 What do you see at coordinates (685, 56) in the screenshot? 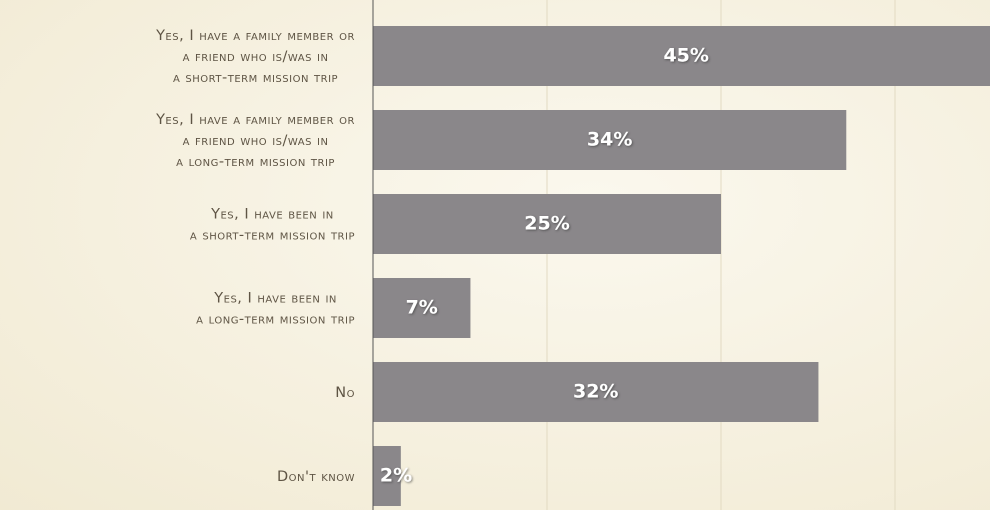
I see `value-label: 45%` at bounding box center [685, 56].